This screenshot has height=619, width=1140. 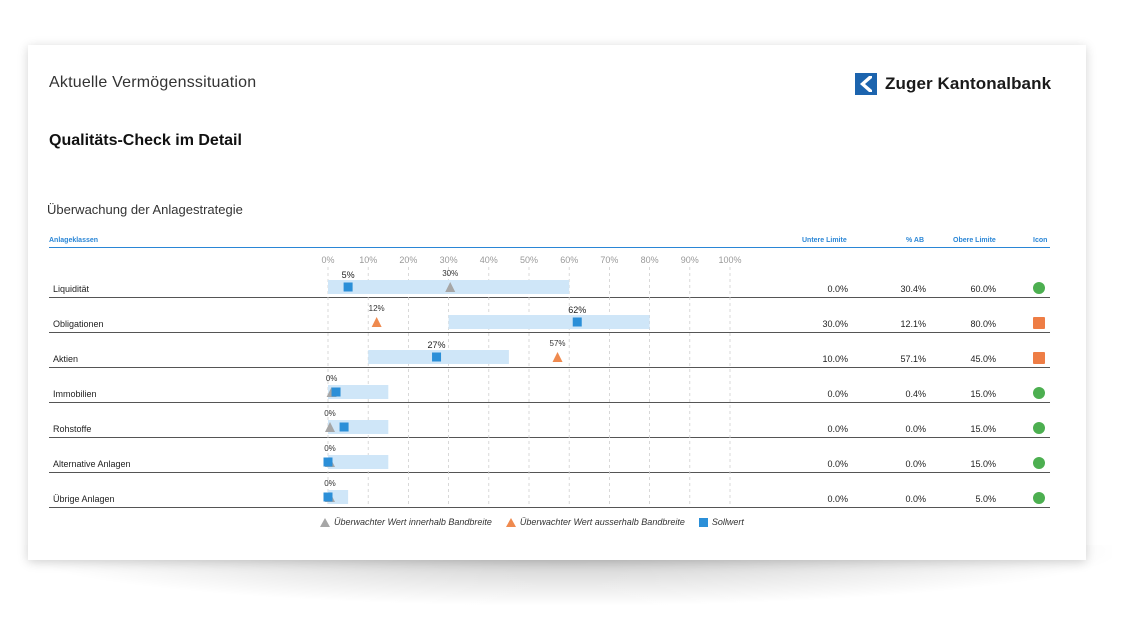 I want to click on page-title: Aktuelle Vermögenssituation, so click(x=153, y=82).